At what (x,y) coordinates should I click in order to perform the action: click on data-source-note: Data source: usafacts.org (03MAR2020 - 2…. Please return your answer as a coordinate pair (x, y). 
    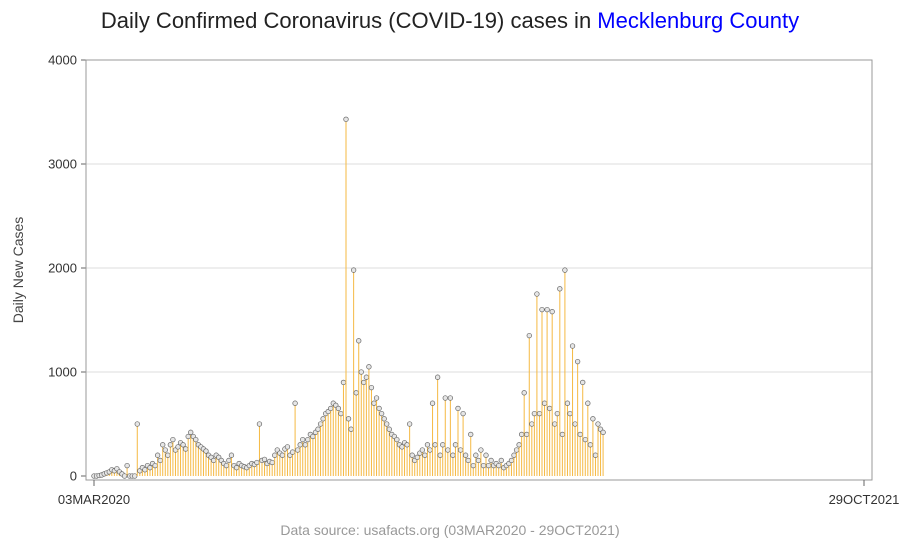
    Looking at the image, I should click on (450, 530).